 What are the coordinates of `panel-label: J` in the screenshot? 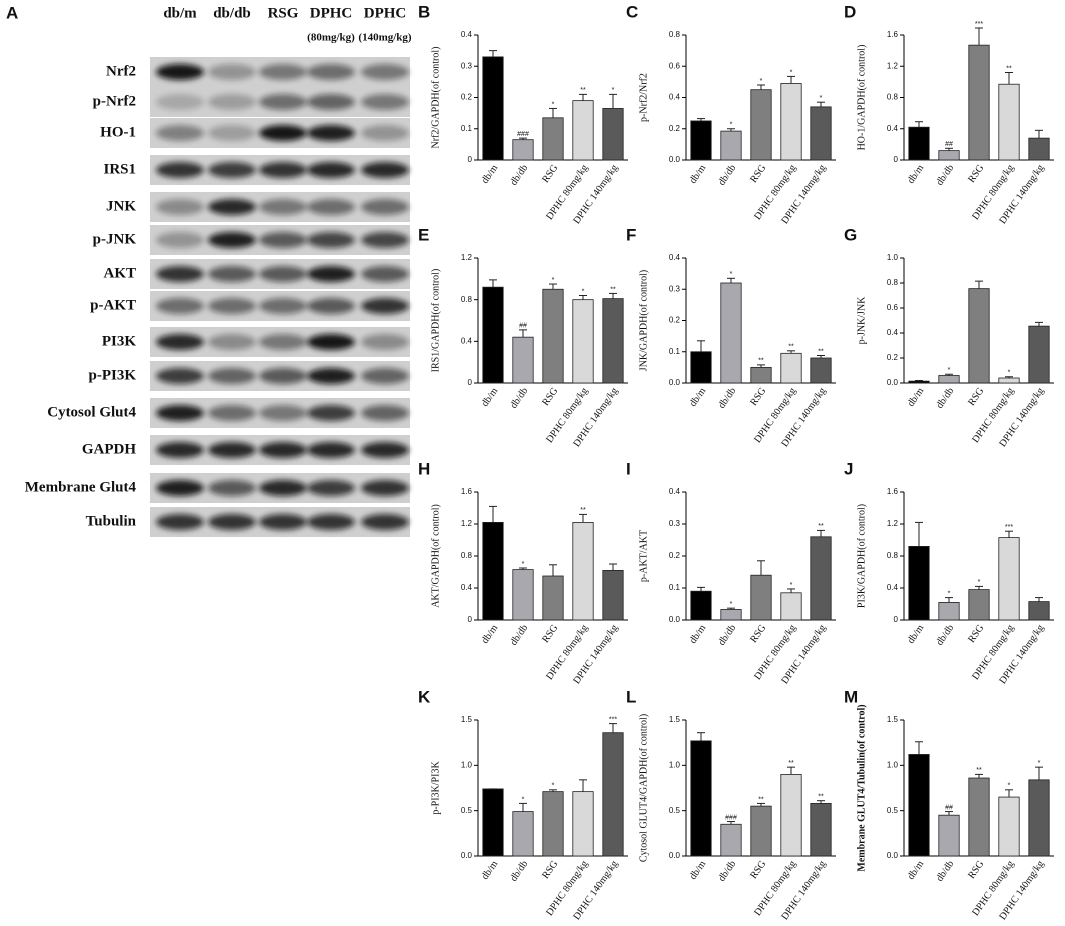 It's located at (848, 468).